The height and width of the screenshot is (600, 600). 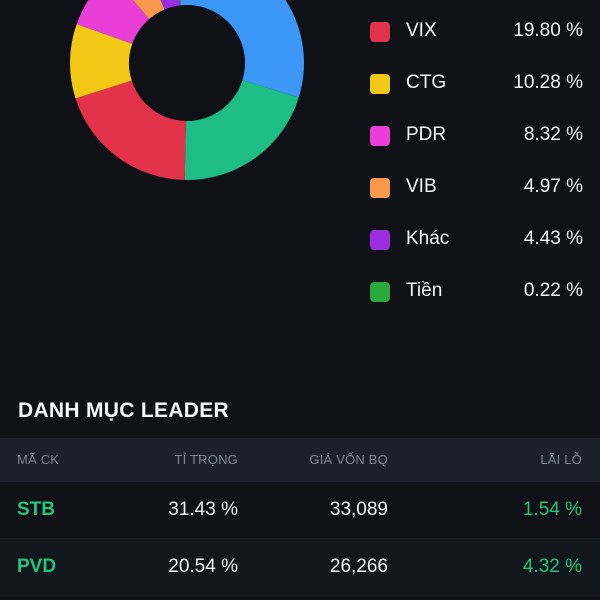 I want to click on legend-value: 19.80 %, so click(x=548, y=30).